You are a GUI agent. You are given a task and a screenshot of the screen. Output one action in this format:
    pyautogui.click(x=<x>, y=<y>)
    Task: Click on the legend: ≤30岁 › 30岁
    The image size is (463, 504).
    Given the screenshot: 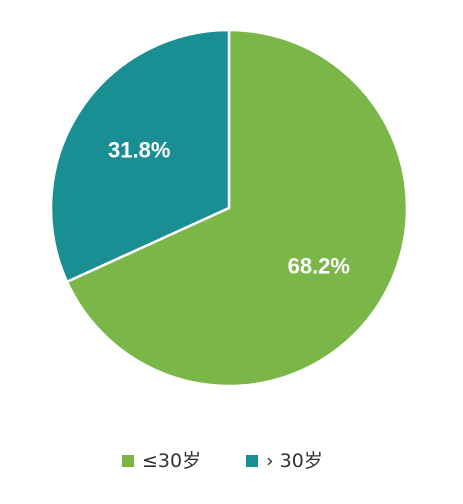 What is the action you would take?
    pyautogui.click(x=222, y=461)
    